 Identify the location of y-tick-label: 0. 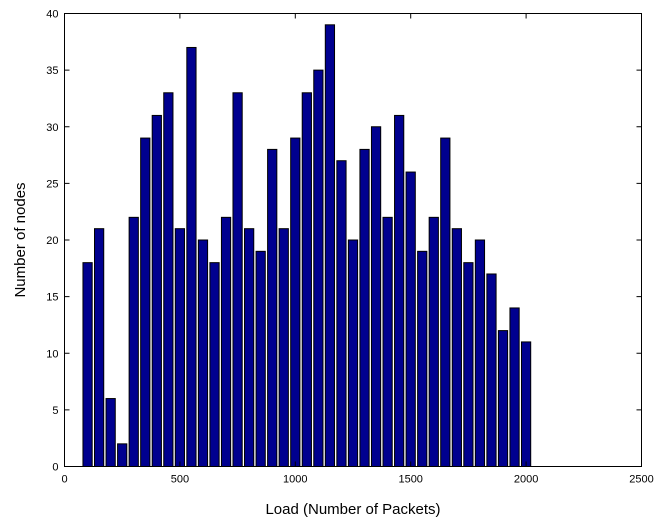
(55, 468).